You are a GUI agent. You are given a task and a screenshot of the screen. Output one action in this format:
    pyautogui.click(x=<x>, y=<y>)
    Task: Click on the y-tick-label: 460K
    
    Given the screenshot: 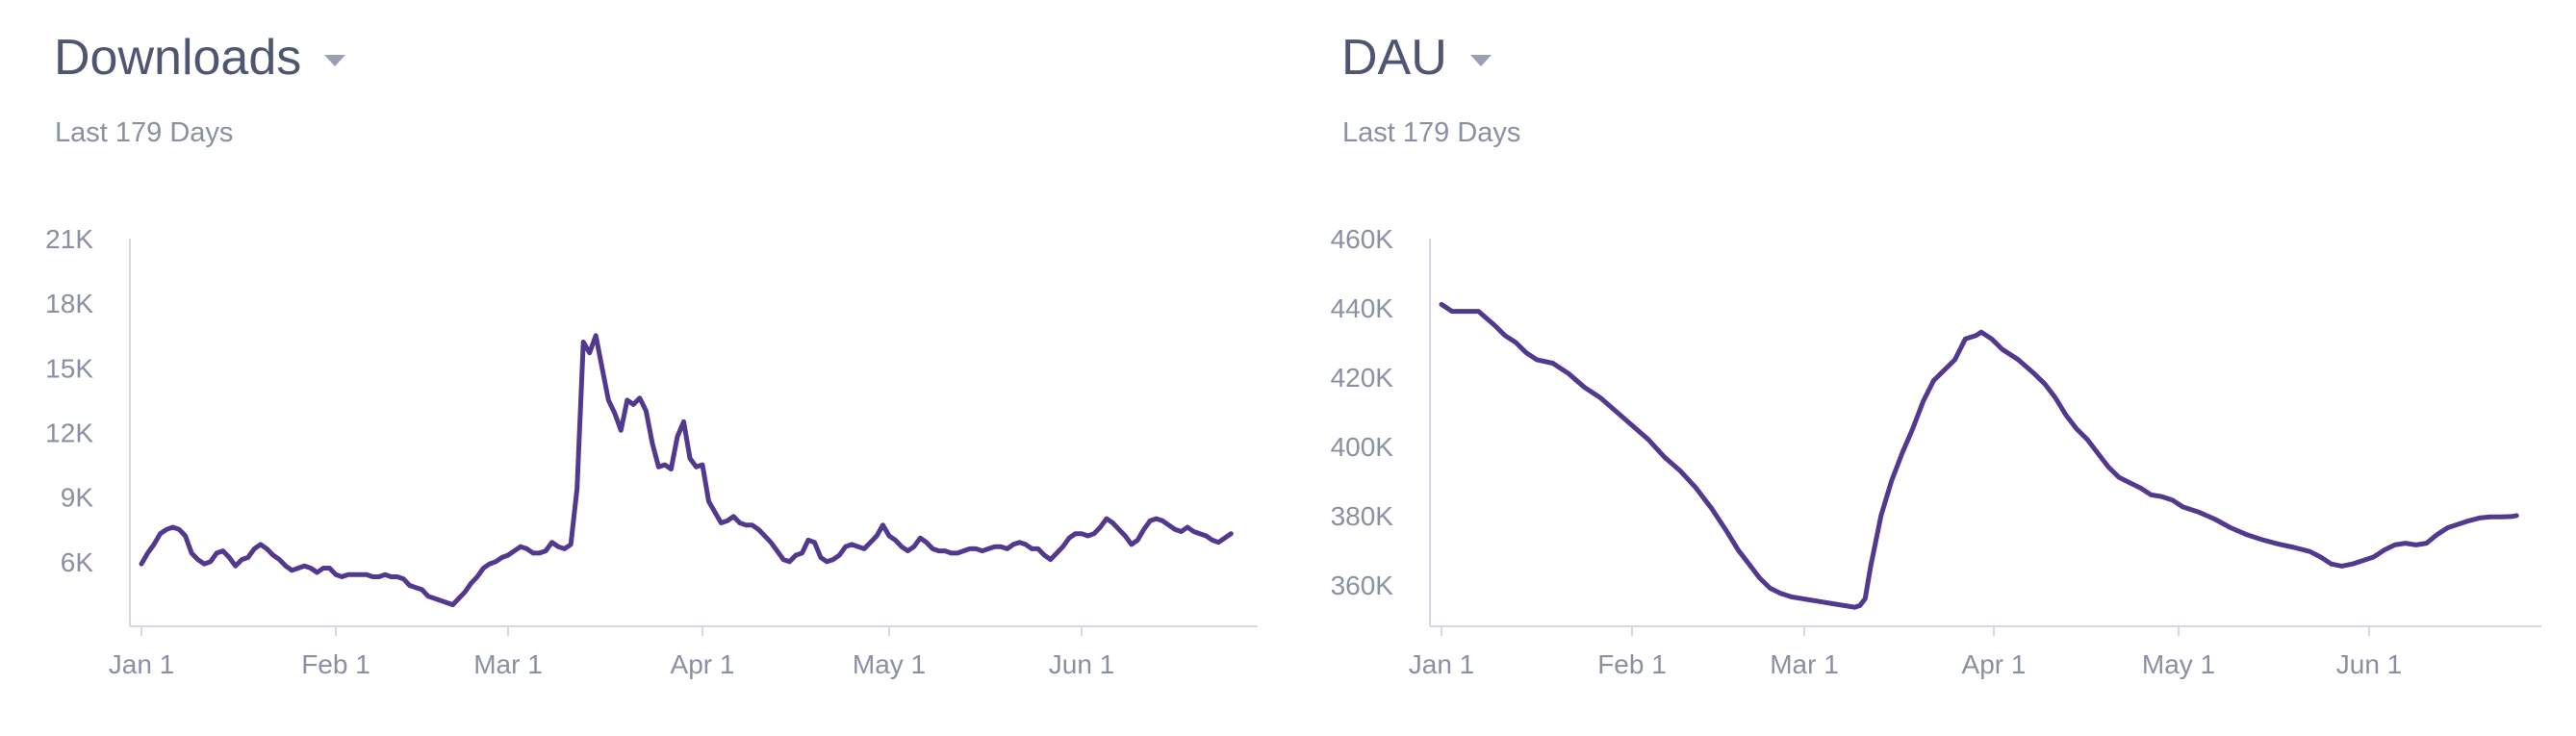 What is the action you would take?
    pyautogui.click(x=1362, y=239)
    